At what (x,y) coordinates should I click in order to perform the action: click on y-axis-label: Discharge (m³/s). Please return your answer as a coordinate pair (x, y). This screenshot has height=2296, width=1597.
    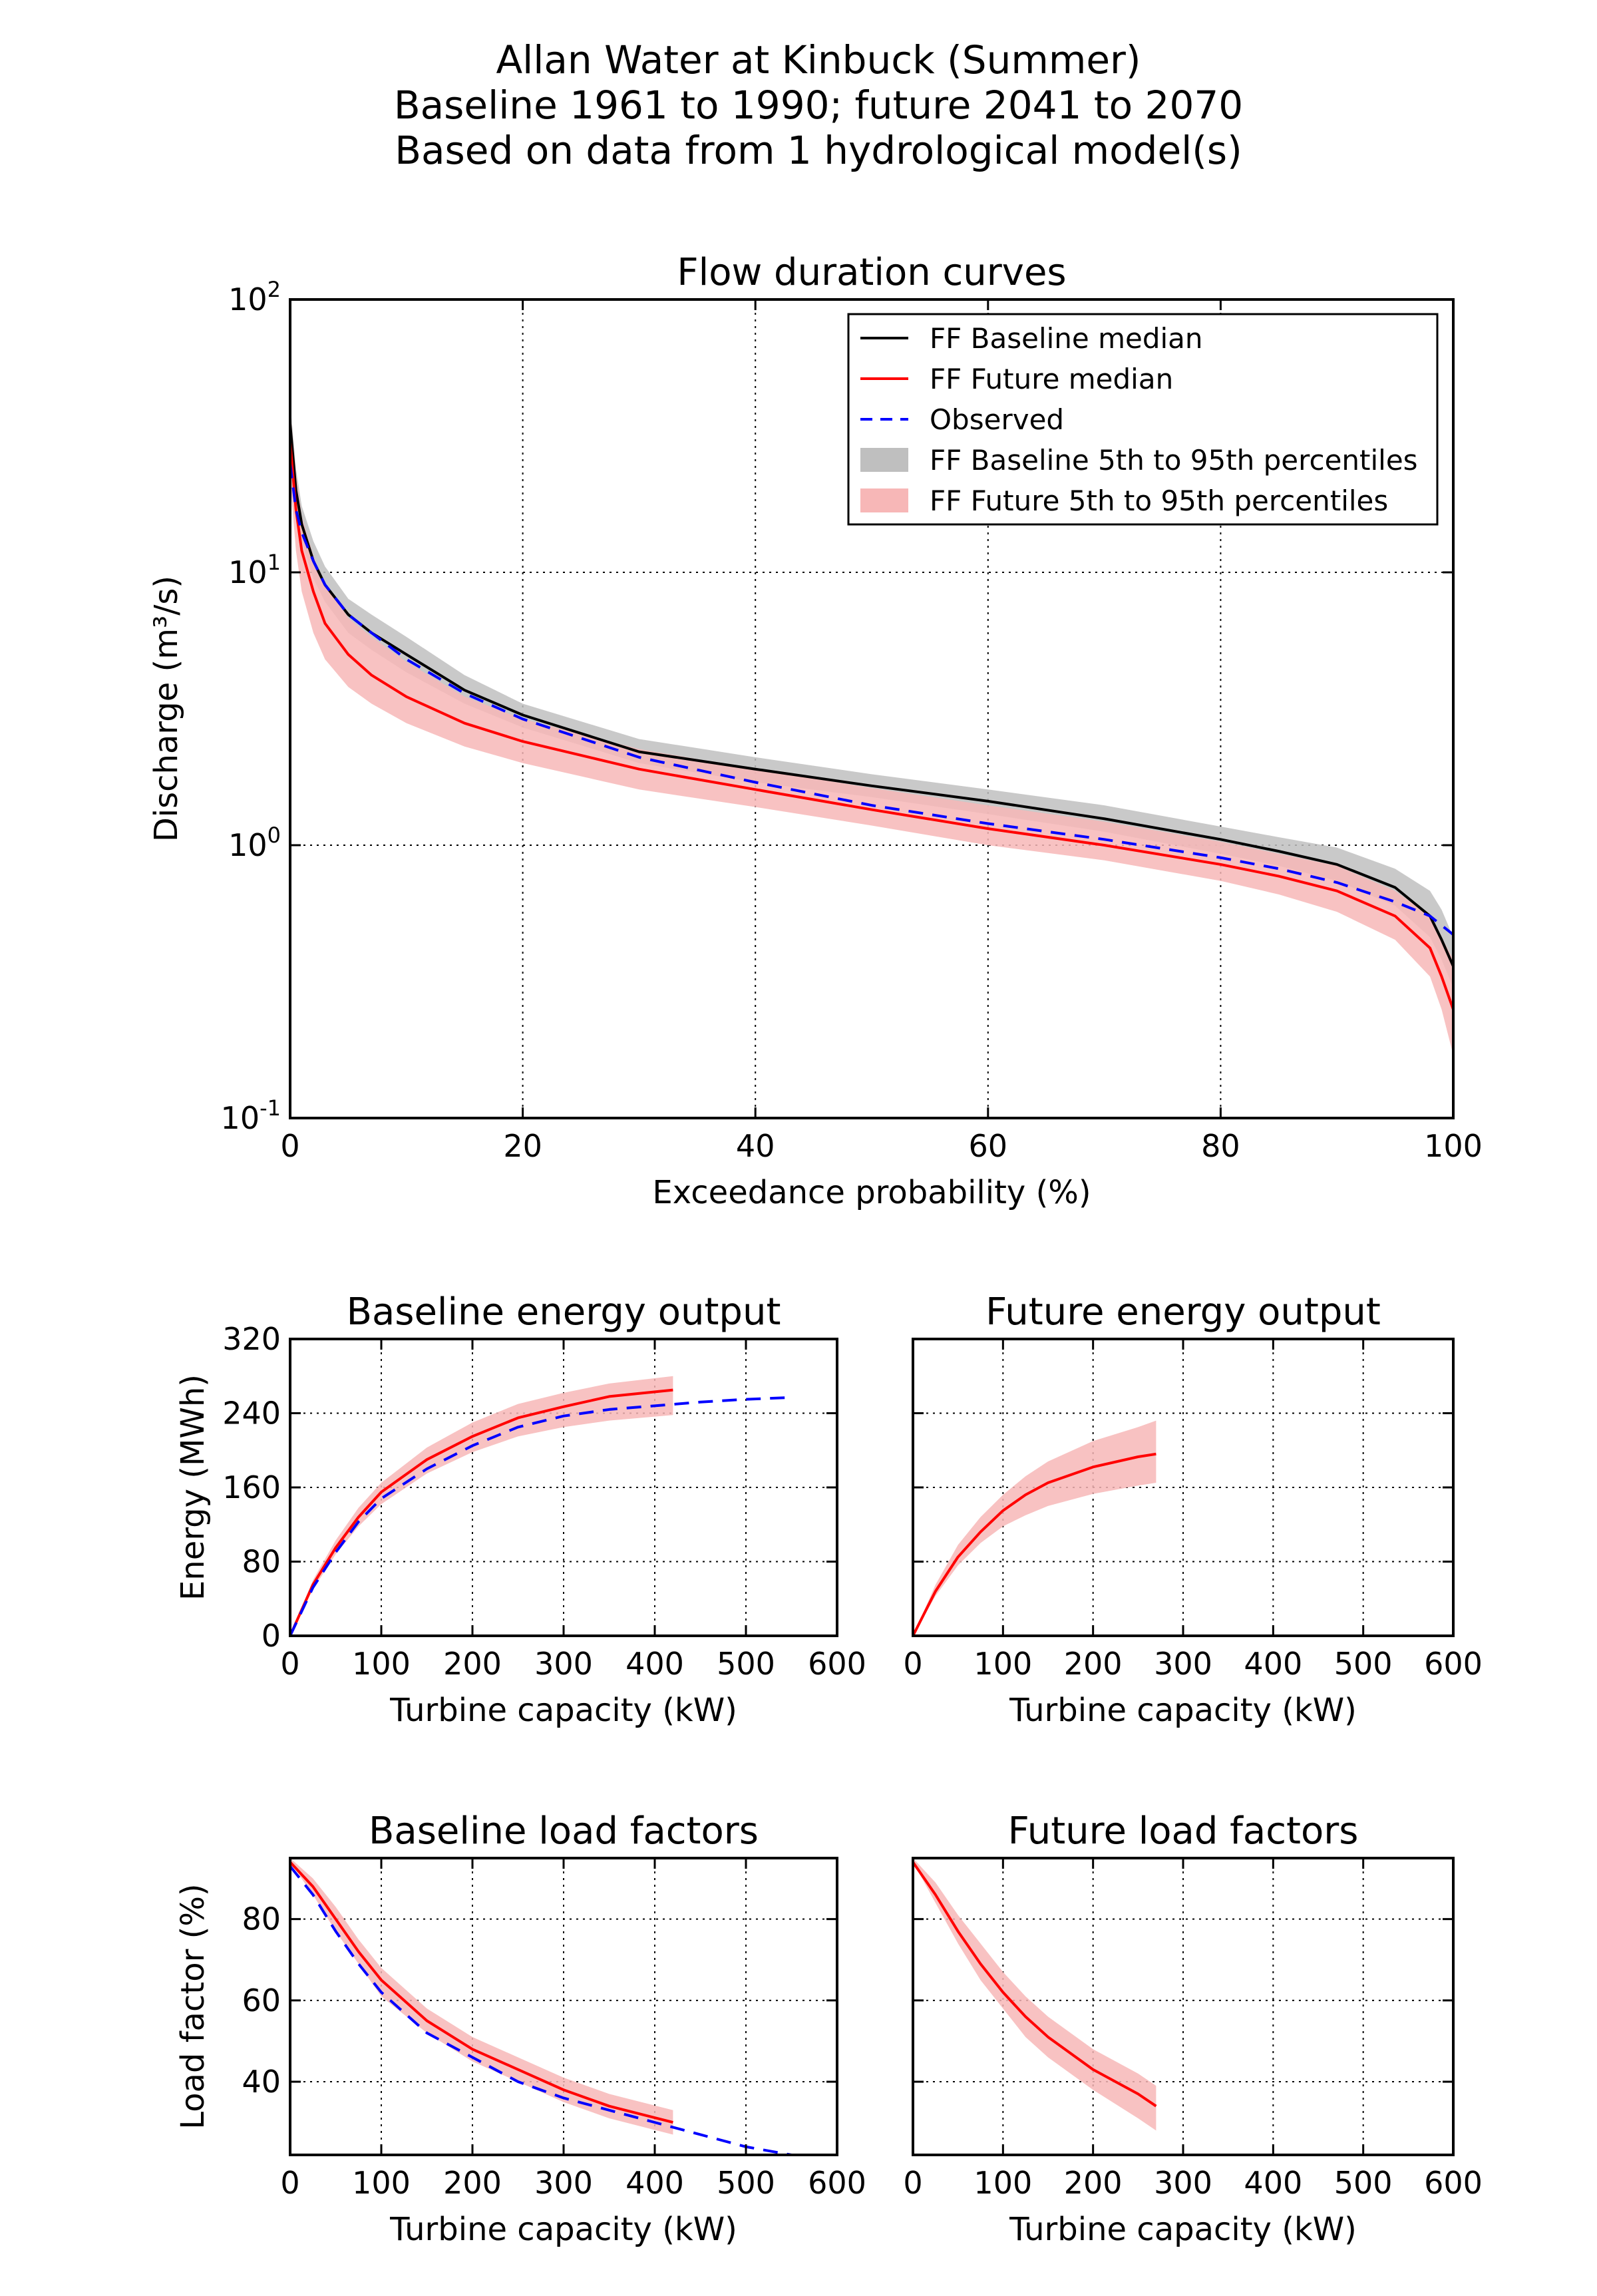
    Looking at the image, I should click on (166, 709).